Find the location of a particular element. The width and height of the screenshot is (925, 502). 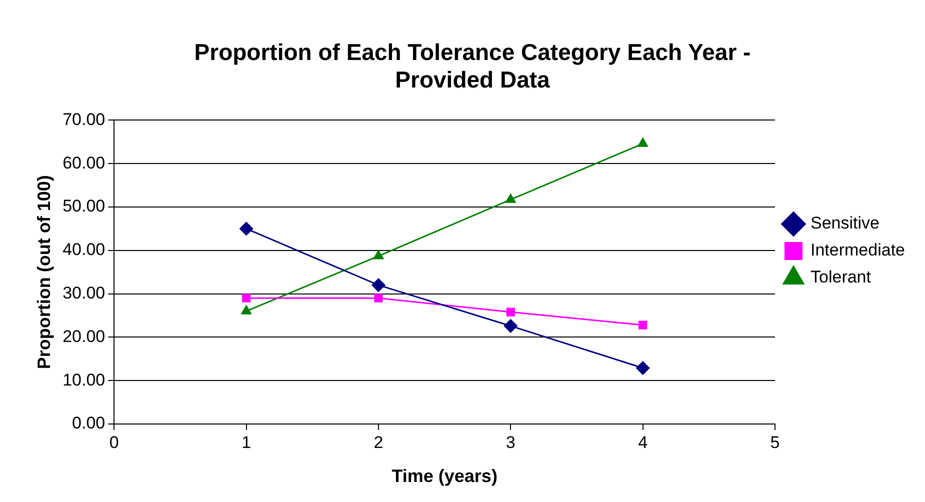

y-tick-label: 10.00 is located at coordinates (84, 380).